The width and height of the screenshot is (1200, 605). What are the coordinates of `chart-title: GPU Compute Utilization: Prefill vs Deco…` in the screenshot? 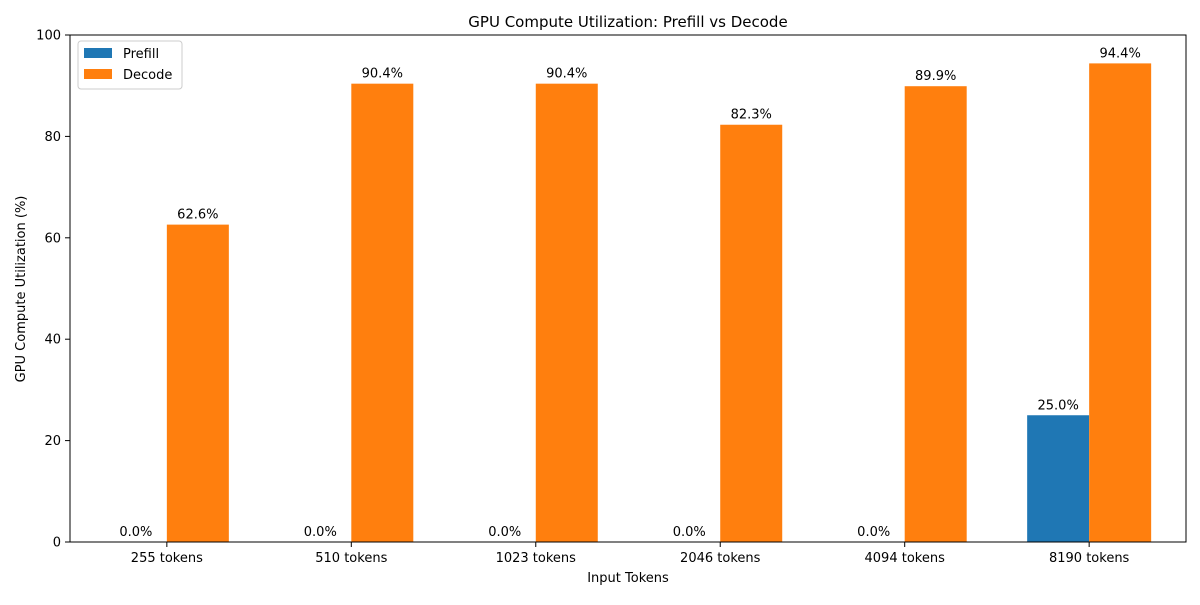 It's located at (627, 22).